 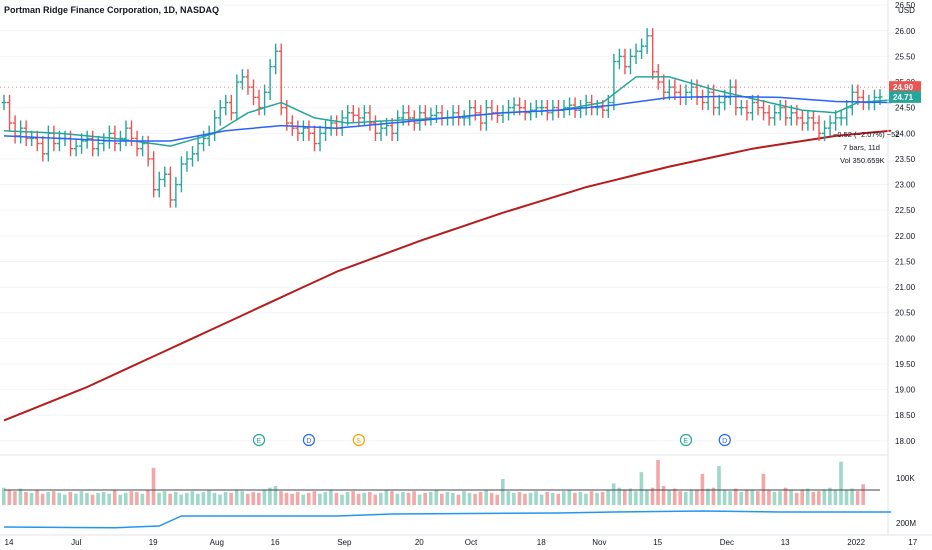 I want to click on time-tick-label: 20, so click(x=419, y=542).